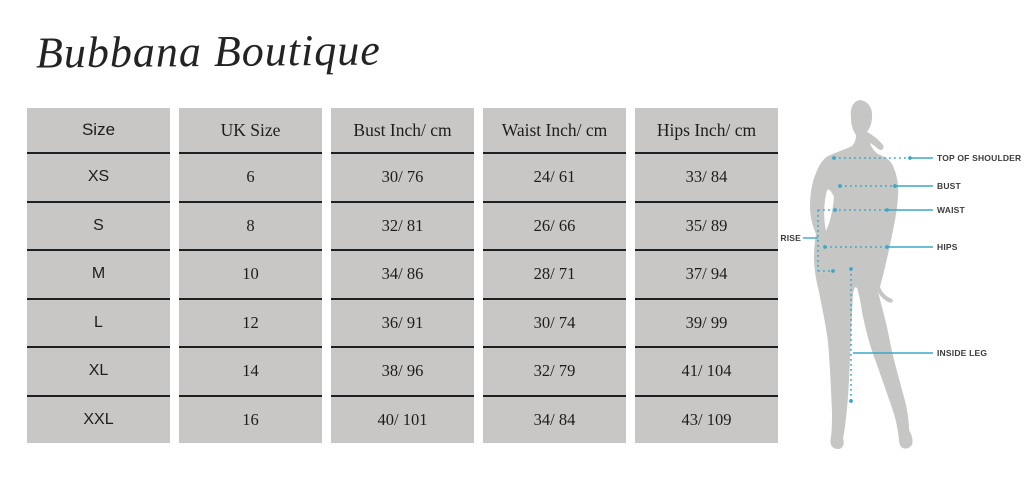 This screenshot has width=1034, height=493. What do you see at coordinates (98, 224) in the screenshot?
I see `size-label-cell: S` at bounding box center [98, 224].